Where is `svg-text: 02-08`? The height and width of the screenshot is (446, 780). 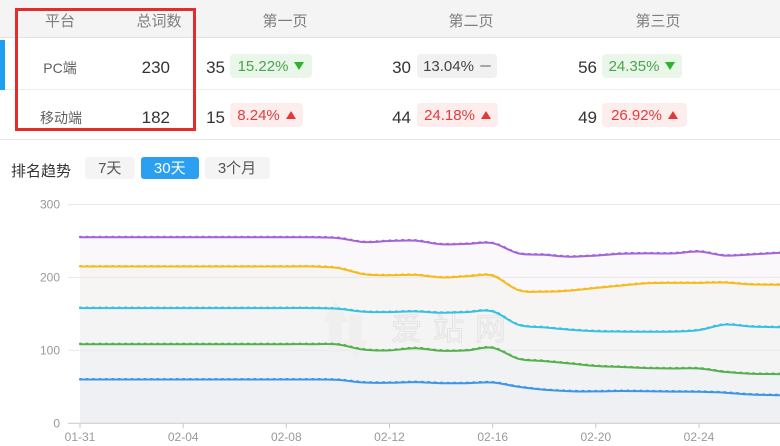
svg-text: 02-08 is located at coordinates (286, 437).